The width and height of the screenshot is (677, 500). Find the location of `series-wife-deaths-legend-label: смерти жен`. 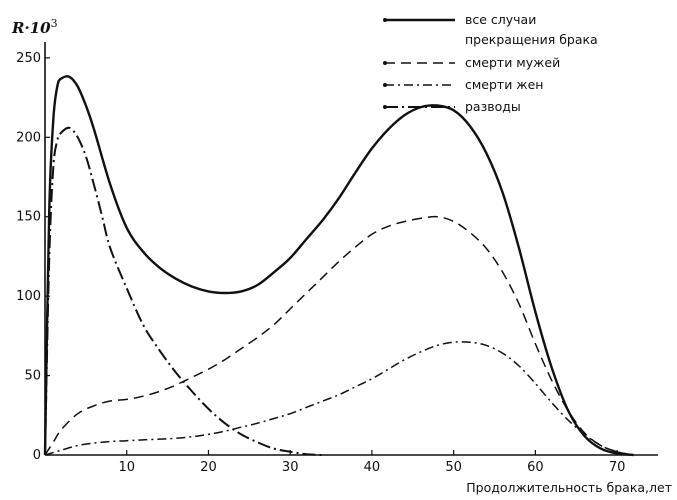

series-wife-deaths-legend-label: смерти жен is located at coordinates (504, 84).